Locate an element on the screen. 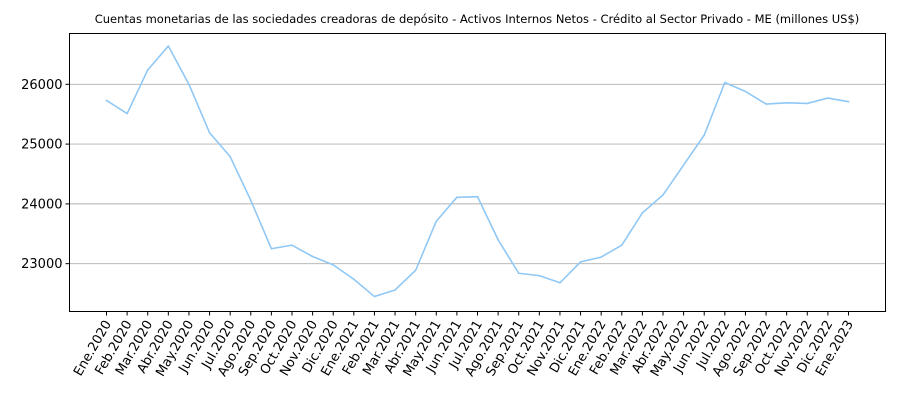 The width and height of the screenshot is (900, 400). y-tick-label: 25000 is located at coordinates (41, 145).